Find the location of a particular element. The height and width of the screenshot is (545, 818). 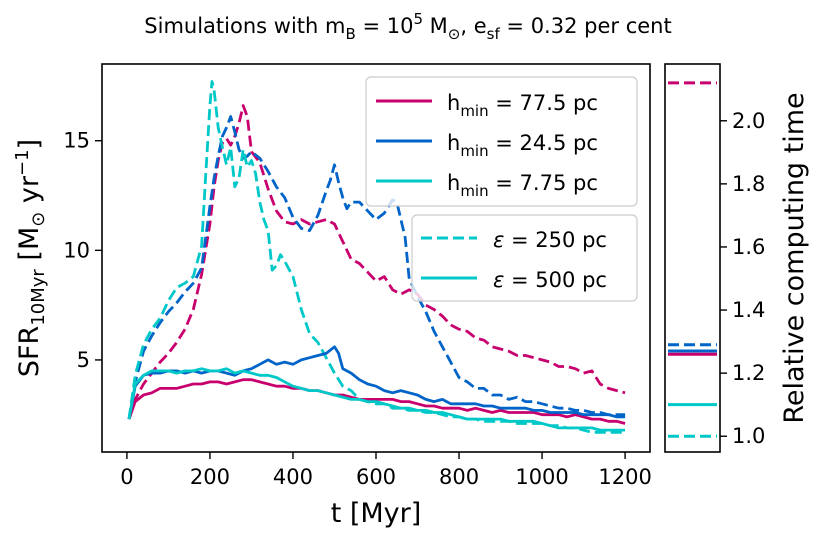

legend-softening-label-1: ε = 250 pc is located at coordinates (550, 240).